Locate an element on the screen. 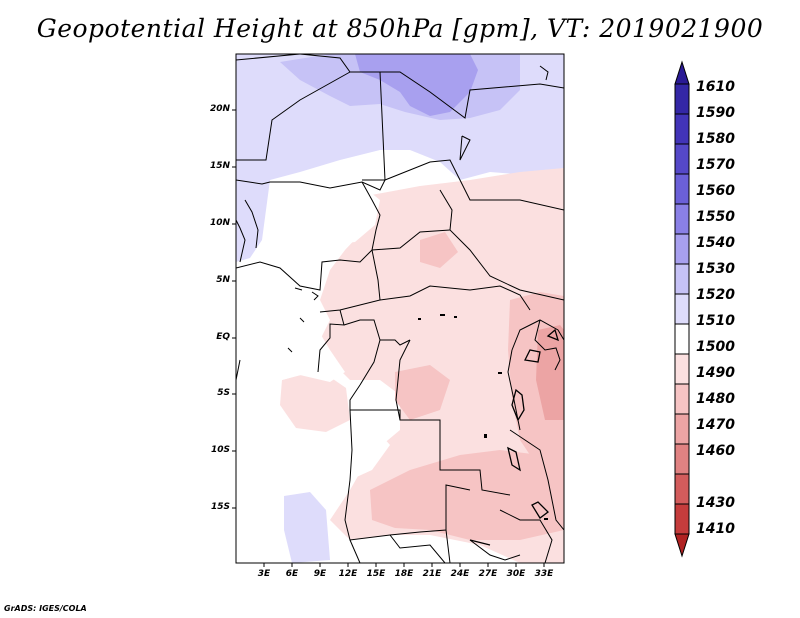 Image resolution: width=800 pixels, height=618 pixels. colorbar-label-1520: 1520 is located at coordinates (715, 295).